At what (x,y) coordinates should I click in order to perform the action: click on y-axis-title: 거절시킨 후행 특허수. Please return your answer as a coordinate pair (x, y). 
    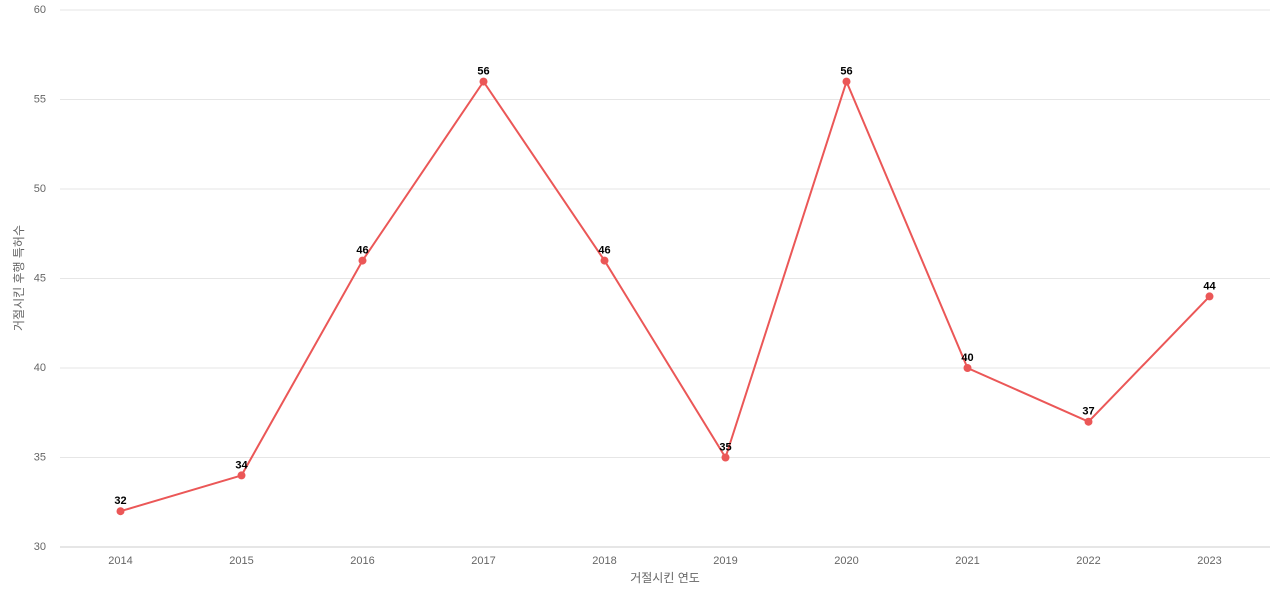
    Looking at the image, I should click on (18, 278).